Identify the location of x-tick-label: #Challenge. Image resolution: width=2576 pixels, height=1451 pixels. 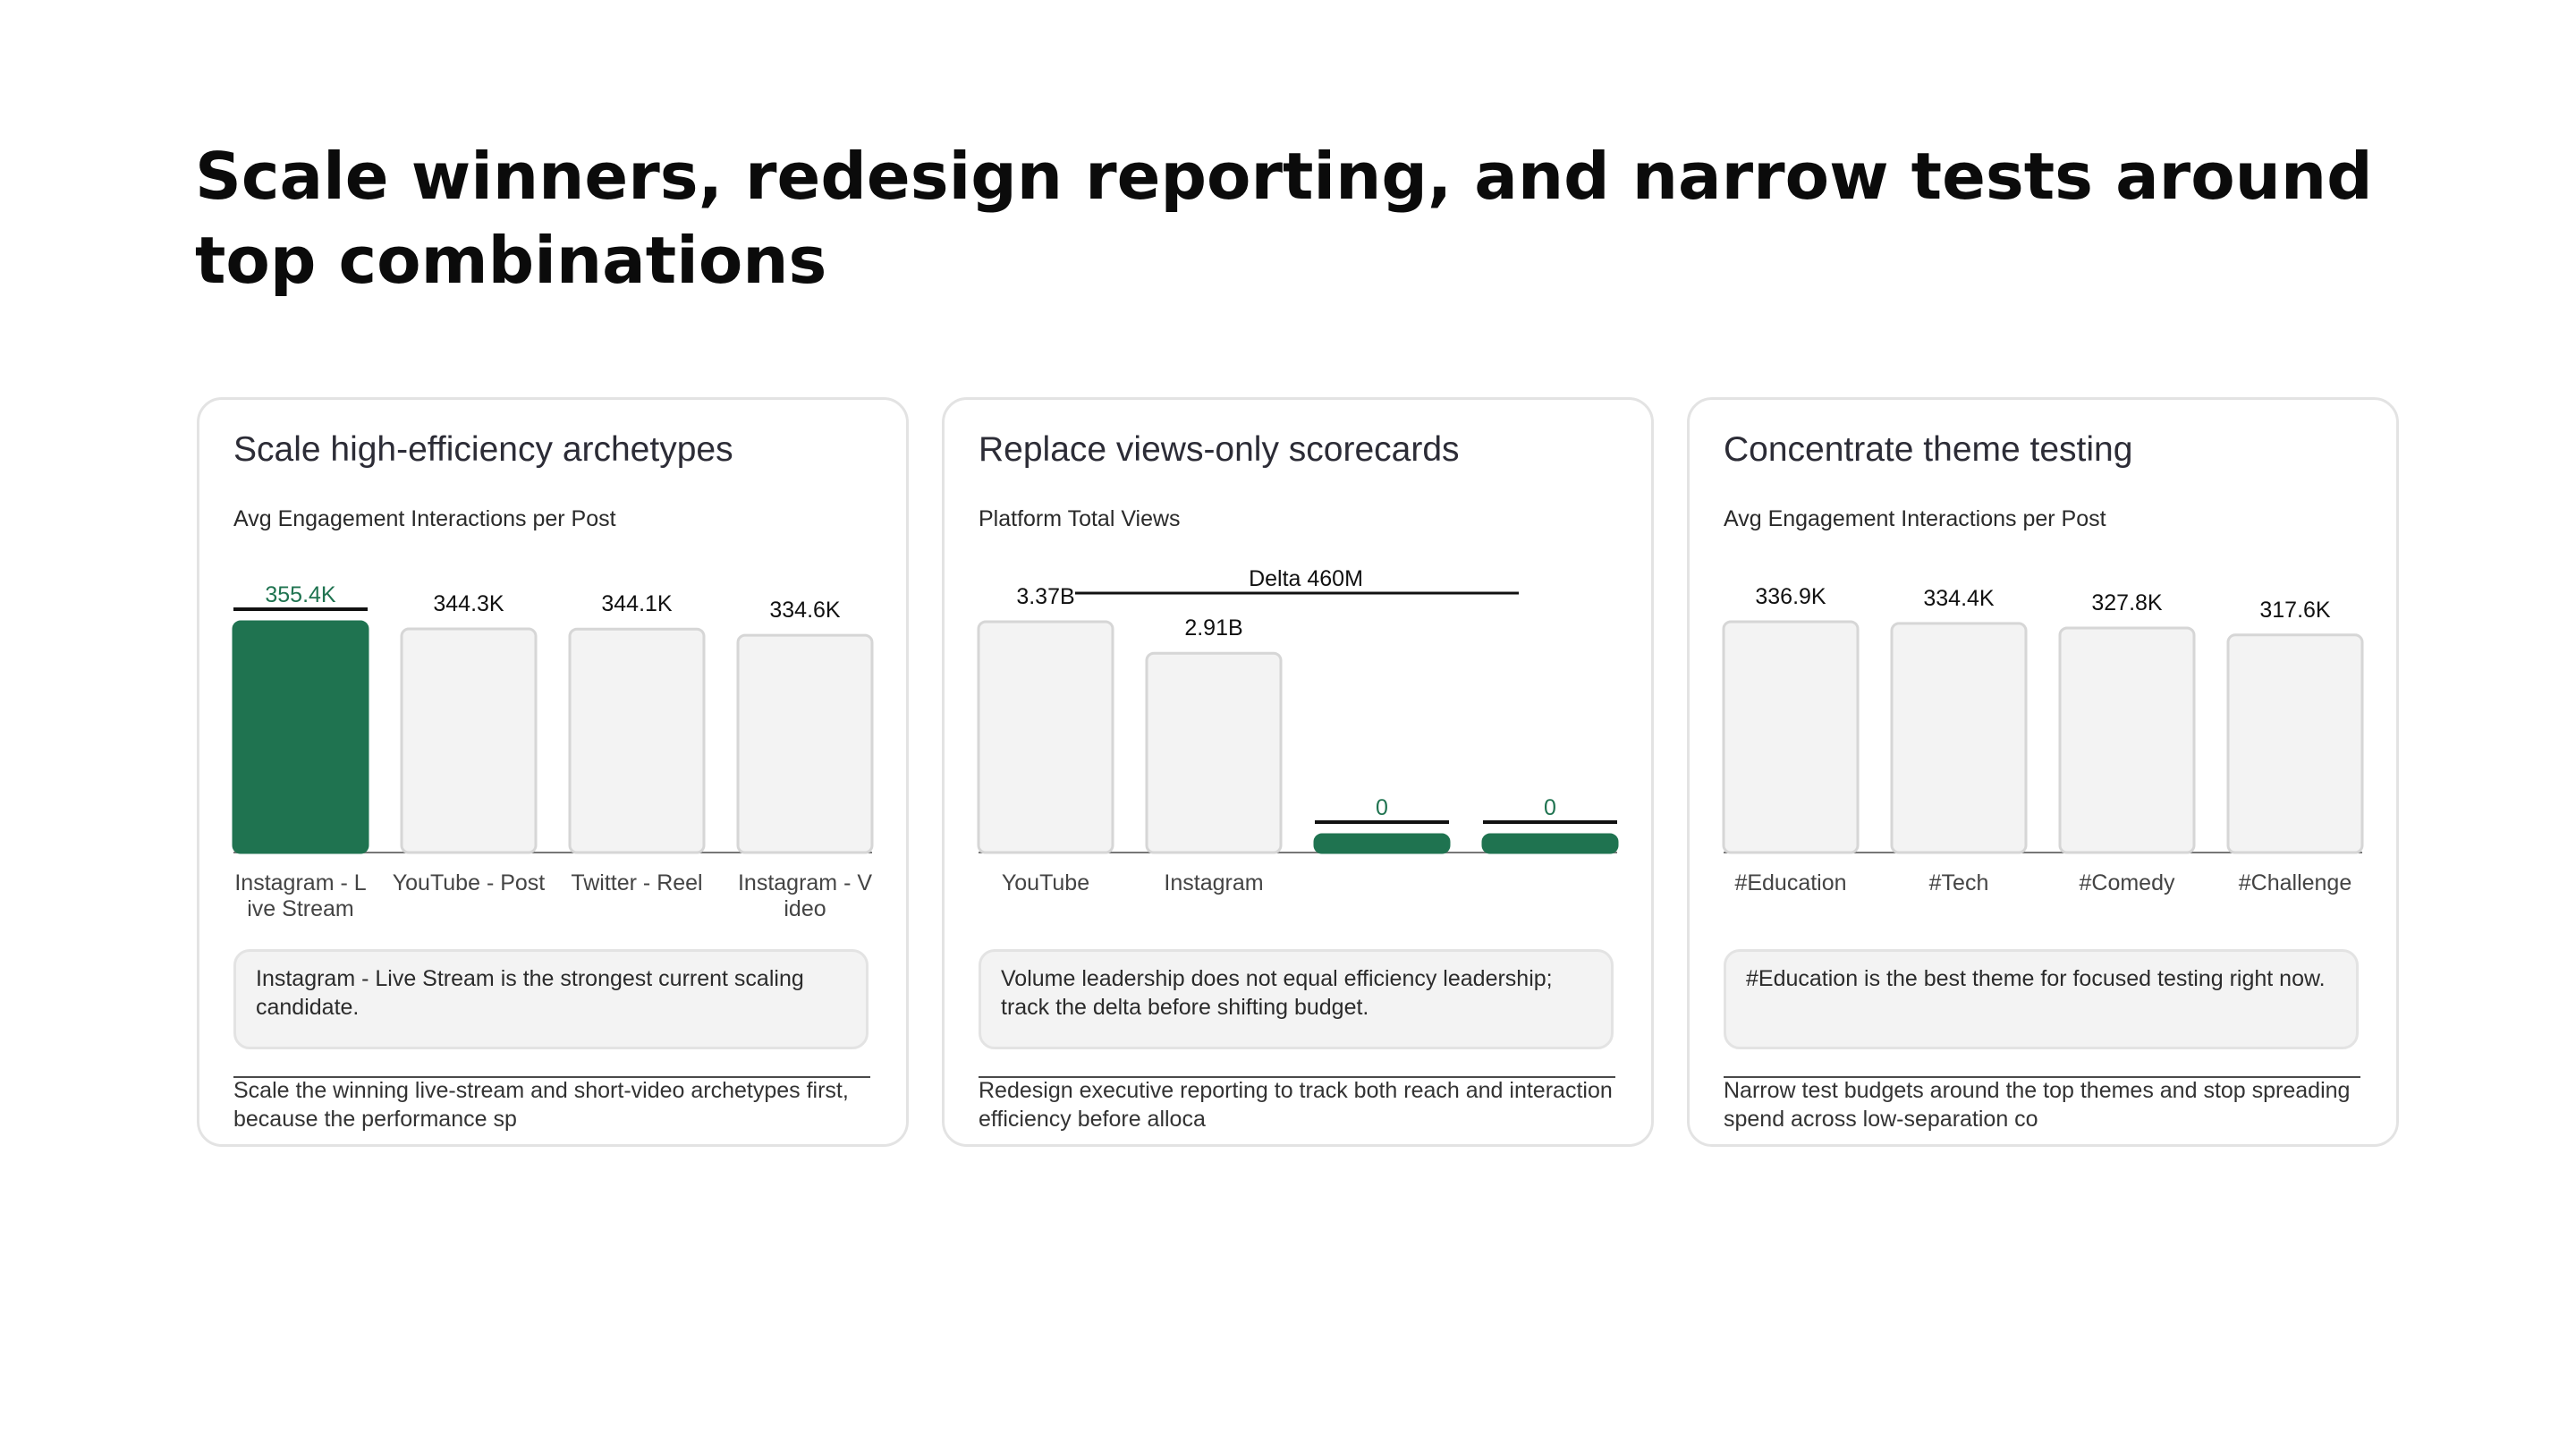
(2295, 882).